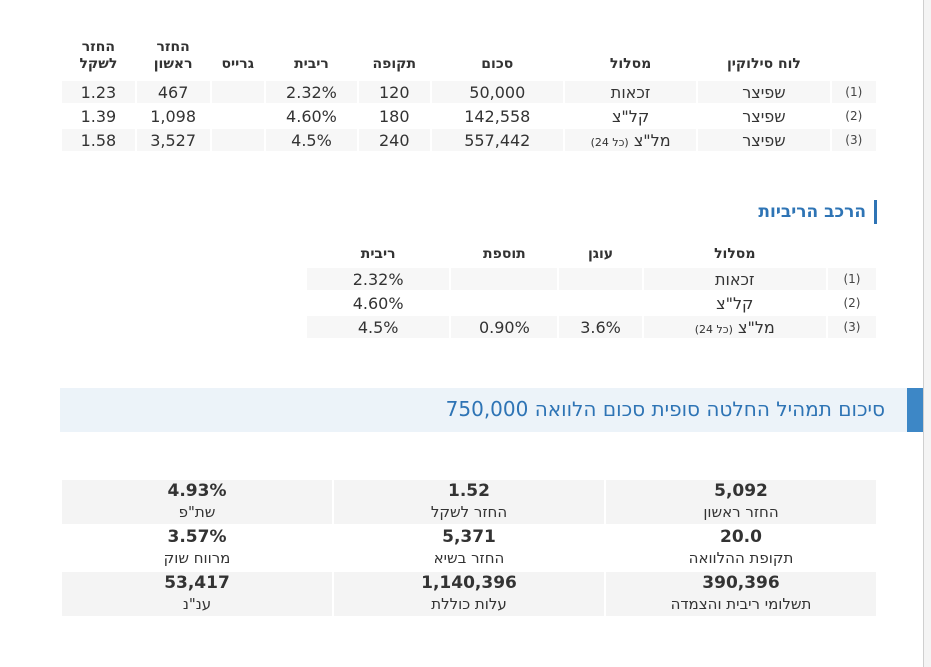 The image size is (931, 667). What do you see at coordinates (197, 583) in the screenshot?
I see `summary-value: 53,417` at bounding box center [197, 583].